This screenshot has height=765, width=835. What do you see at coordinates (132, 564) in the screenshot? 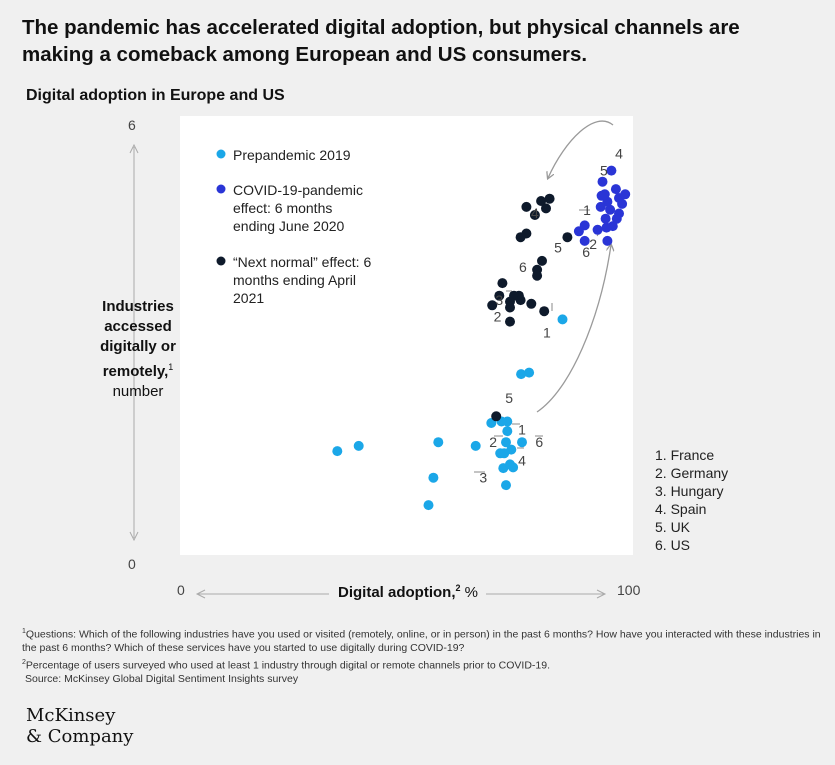
I see `y-tick-bottom: 0` at bounding box center [132, 564].